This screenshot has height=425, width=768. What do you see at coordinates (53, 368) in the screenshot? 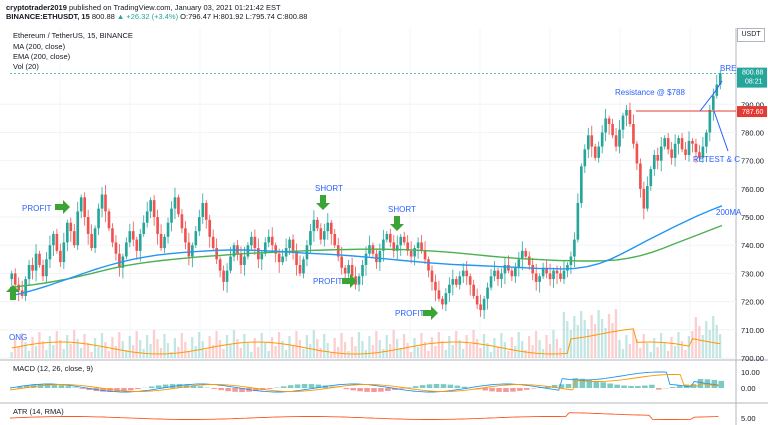
I see `macd-label: MACD (12, 26, close, 9)` at bounding box center [53, 368].